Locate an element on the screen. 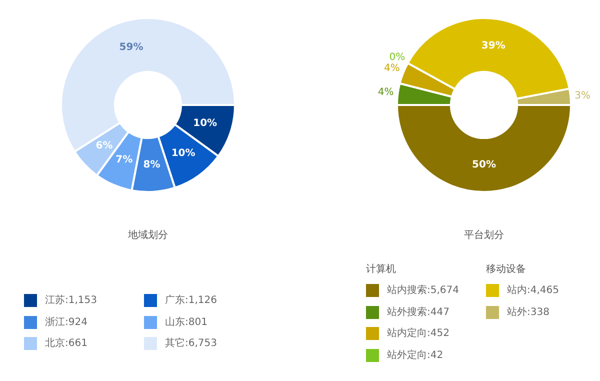  legend-label: 其它:6,753 is located at coordinates (190, 344).